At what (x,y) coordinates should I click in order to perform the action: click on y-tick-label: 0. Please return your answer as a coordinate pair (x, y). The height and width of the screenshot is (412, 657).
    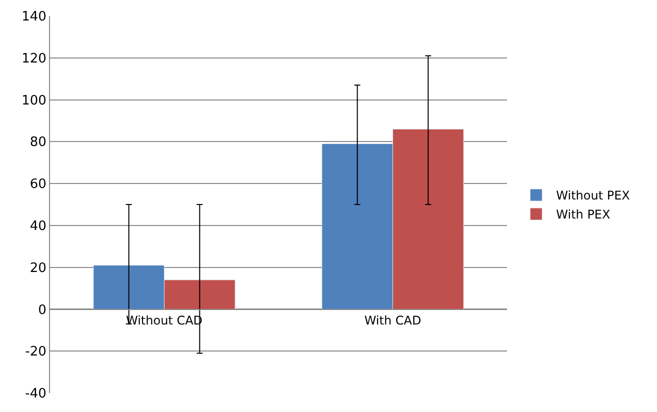
    Looking at the image, I should click on (42, 310).